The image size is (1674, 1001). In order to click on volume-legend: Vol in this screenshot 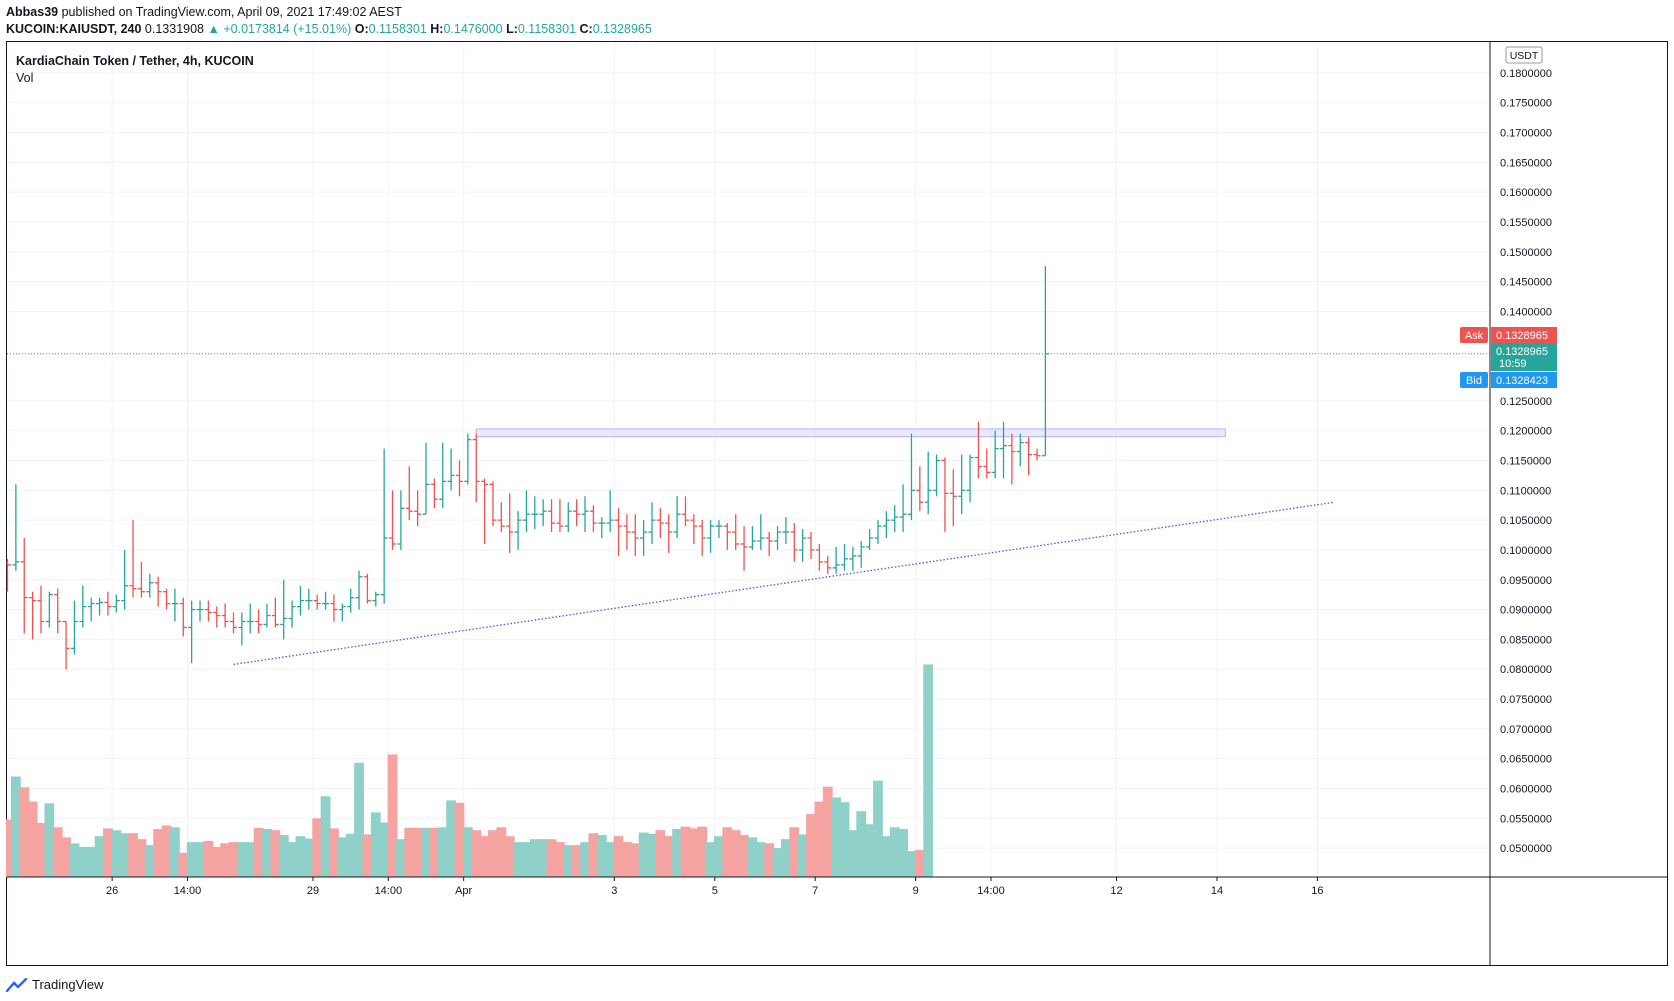, I will do `click(25, 78)`.